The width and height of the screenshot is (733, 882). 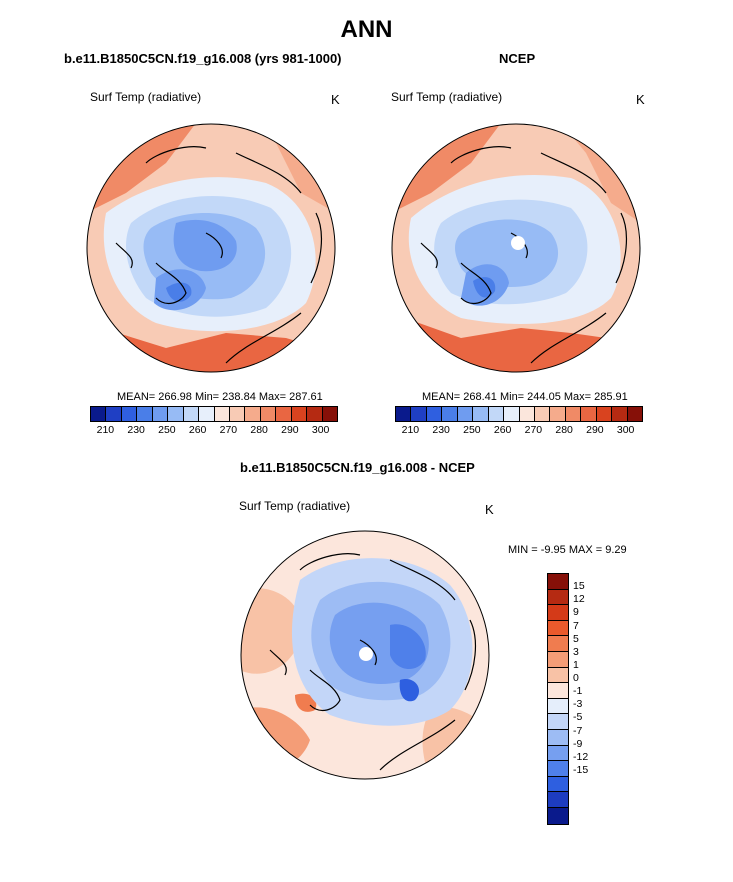 I want to click on left-variable-label: Surf Temp (radiative), so click(x=146, y=97).